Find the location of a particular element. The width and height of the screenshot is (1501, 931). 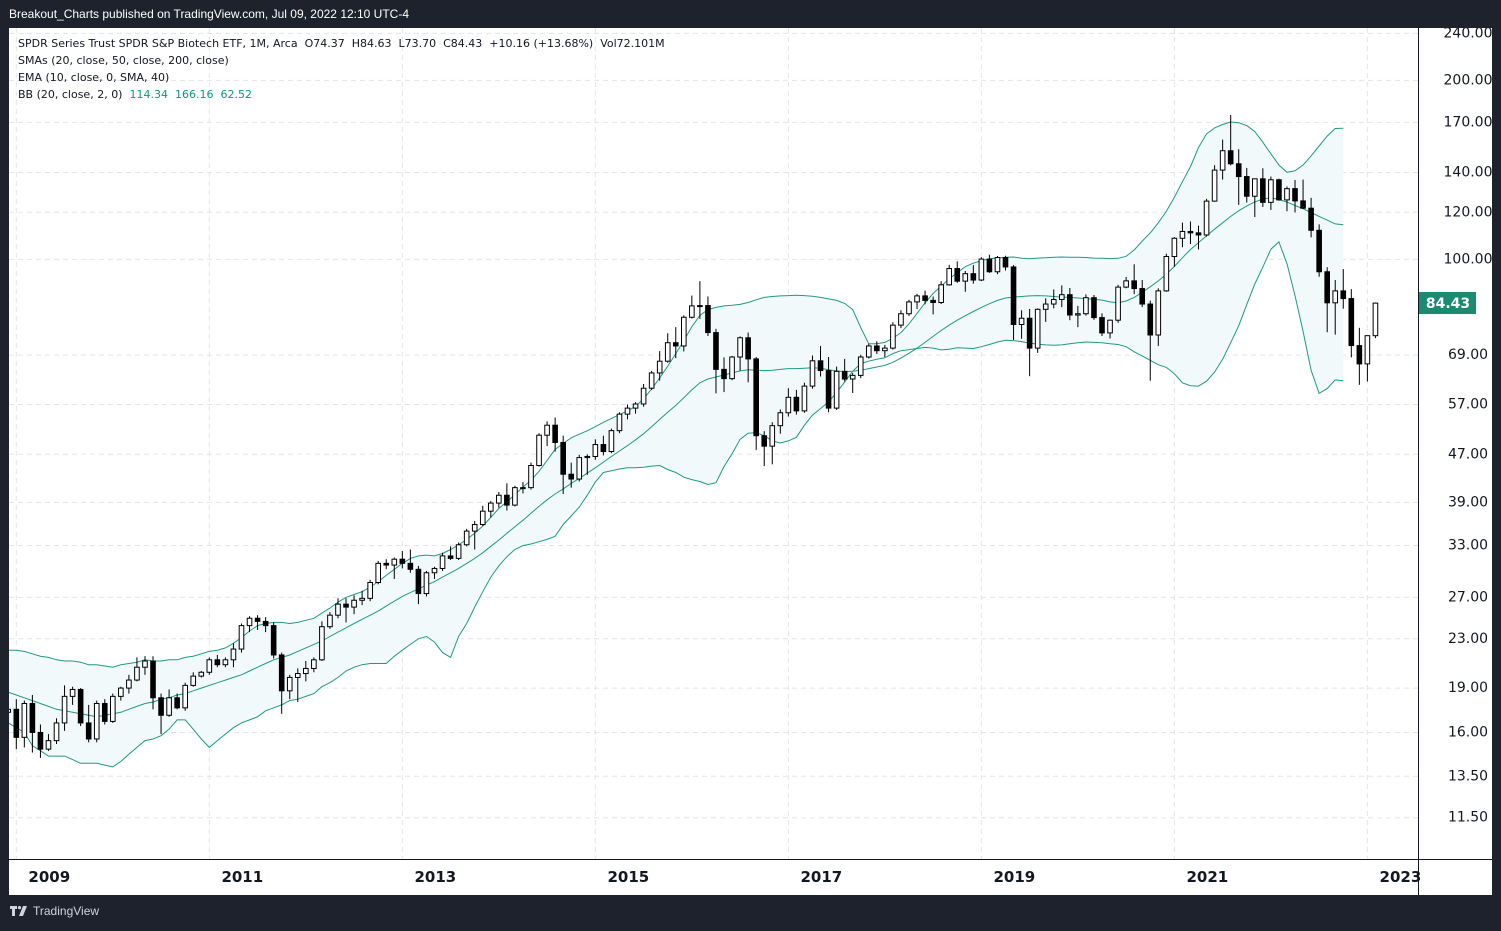

price-tick-label: 16.00 is located at coordinates (1468, 732).